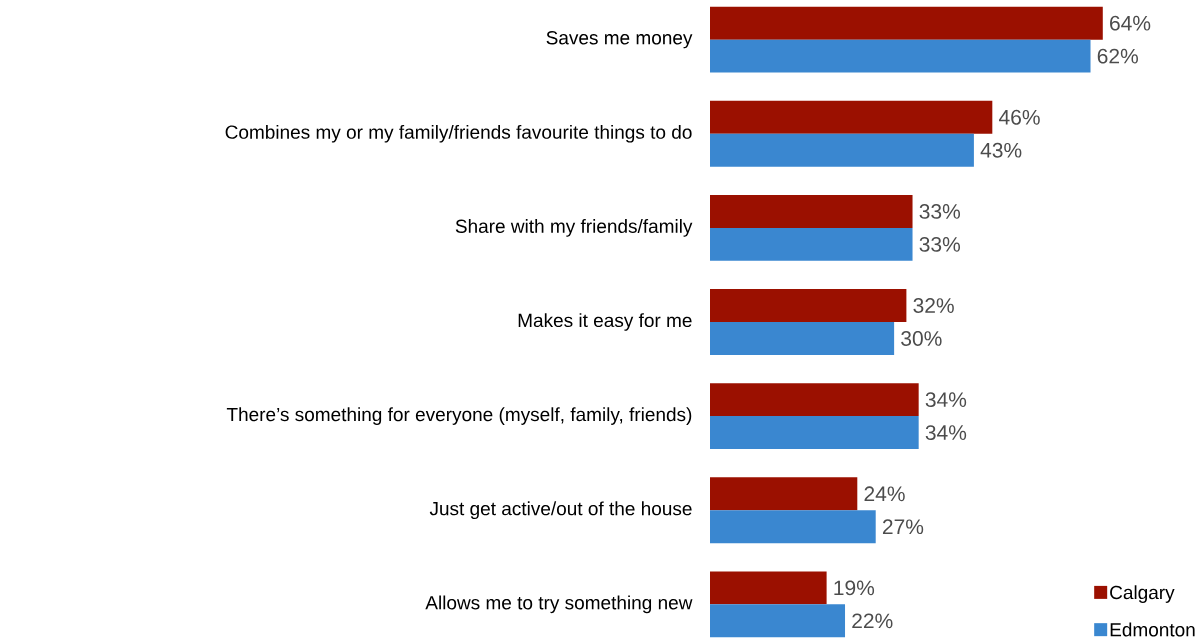 The image size is (1201, 644). What do you see at coordinates (933, 305) in the screenshot?
I see `data-label: 32%` at bounding box center [933, 305].